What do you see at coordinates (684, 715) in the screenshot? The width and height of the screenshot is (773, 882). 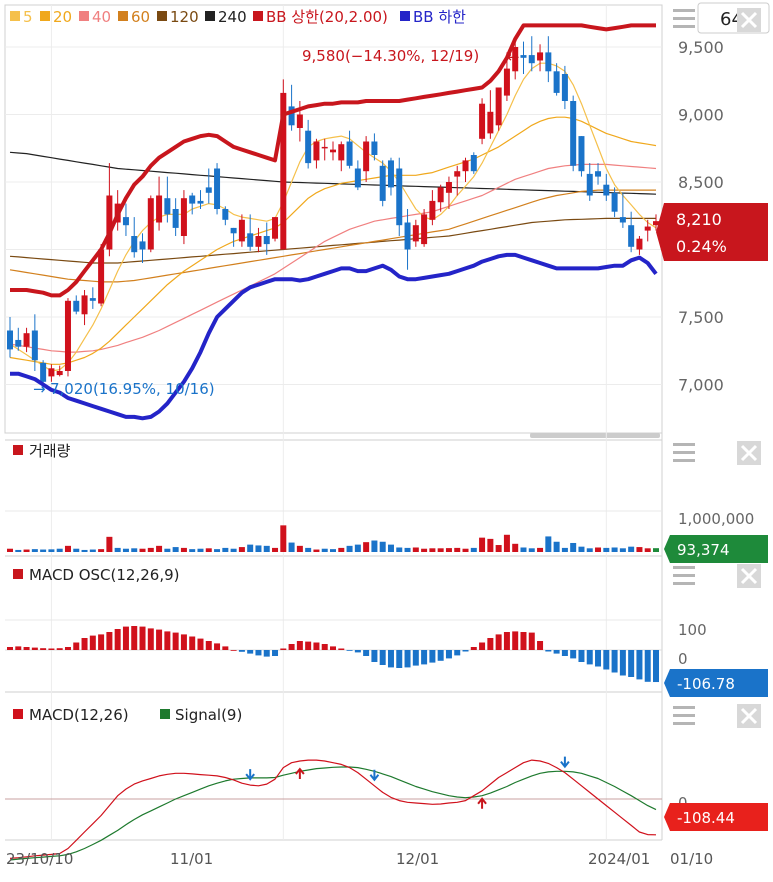 I see `macd-menu-icon` at bounding box center [684, 715].